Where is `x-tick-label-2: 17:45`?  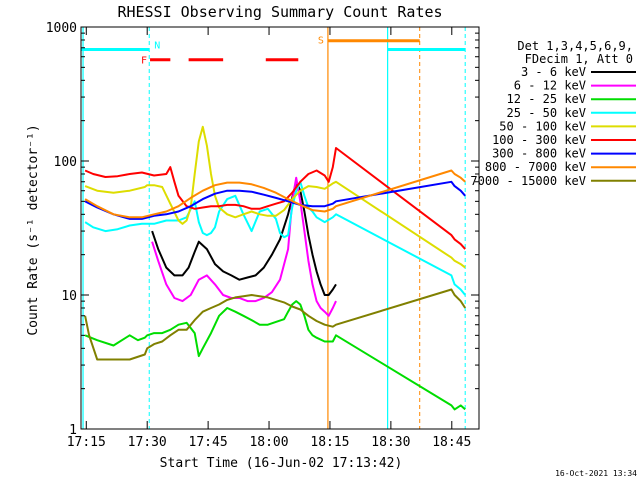 x-tick-label-2: 17:45 is located at coordinates (208, 442).